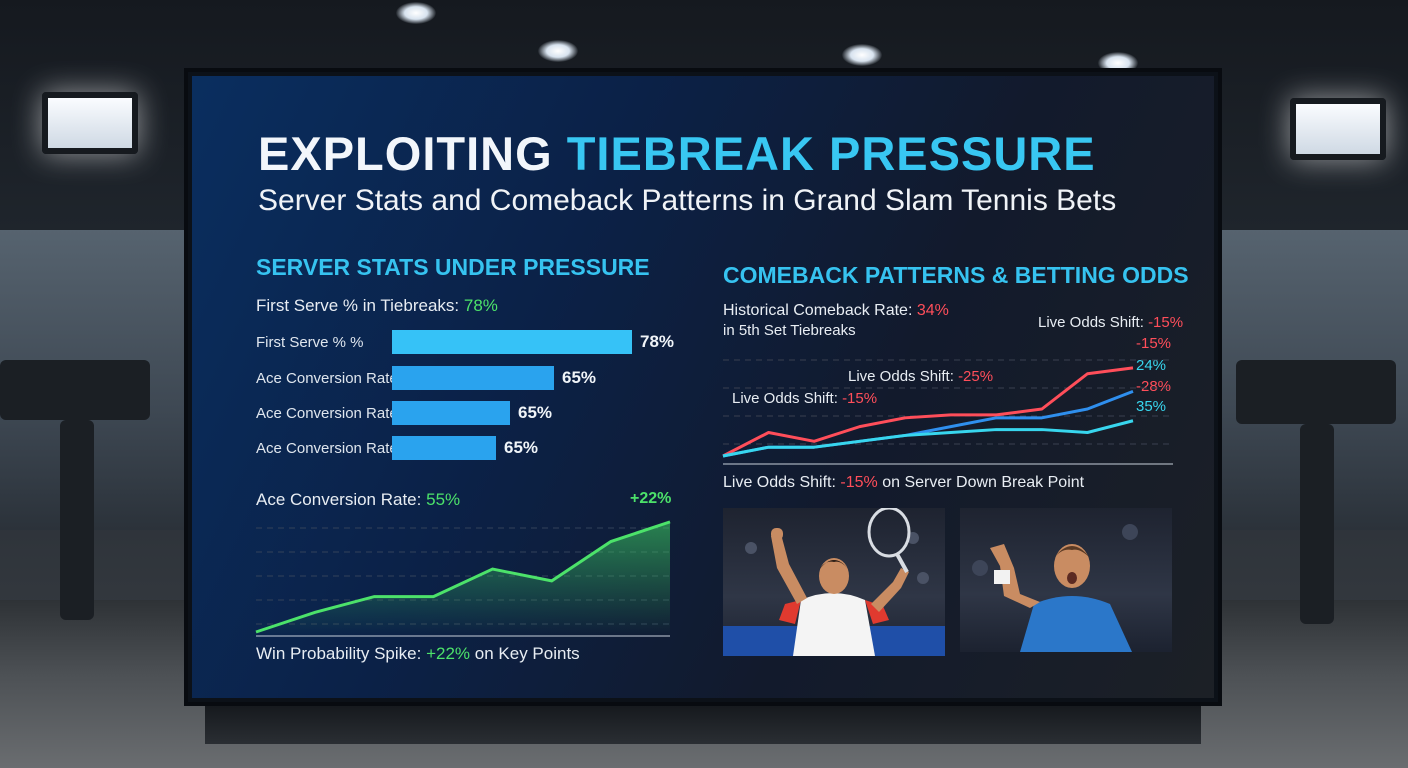 Image resolution: width=1408 pixels, height=768 pixels. I want to click on historical-comeback-stat: Historical Comeback Rate: 34%, so click(836, 311).